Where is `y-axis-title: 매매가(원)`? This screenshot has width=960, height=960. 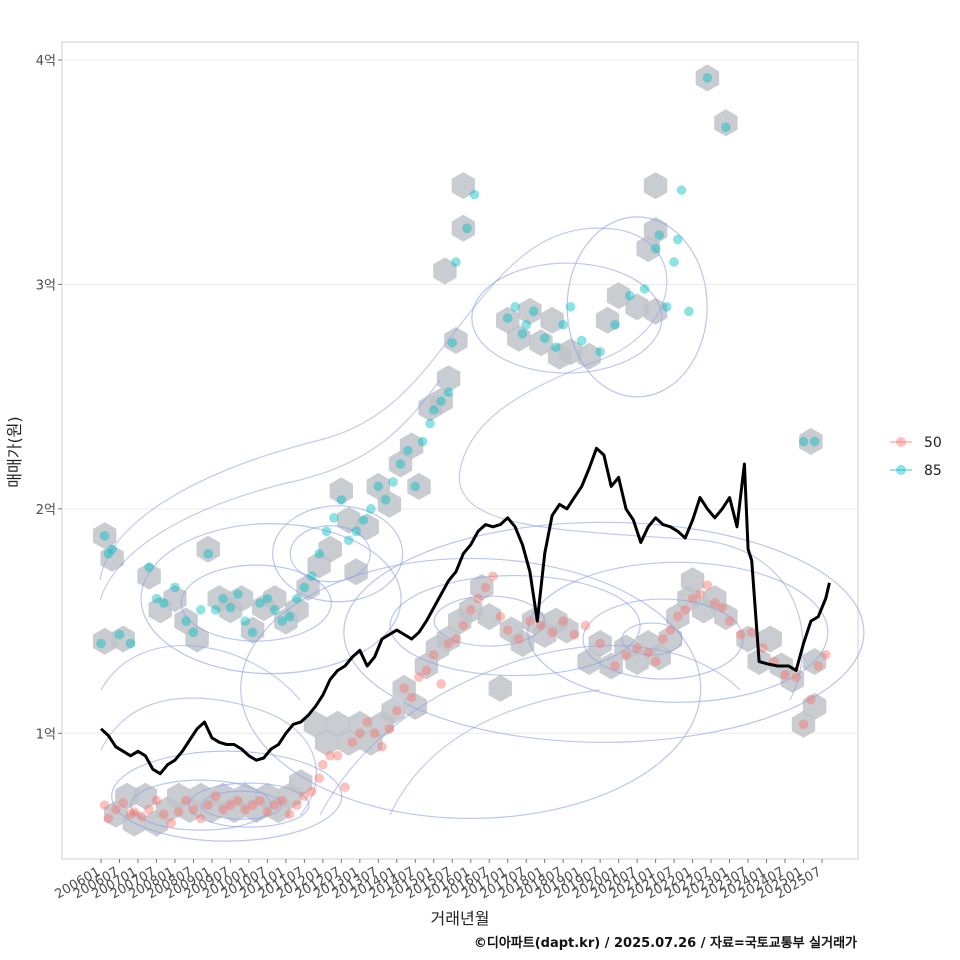 y-axis-title: 매매가(원) is located at coordinates (14, 451).